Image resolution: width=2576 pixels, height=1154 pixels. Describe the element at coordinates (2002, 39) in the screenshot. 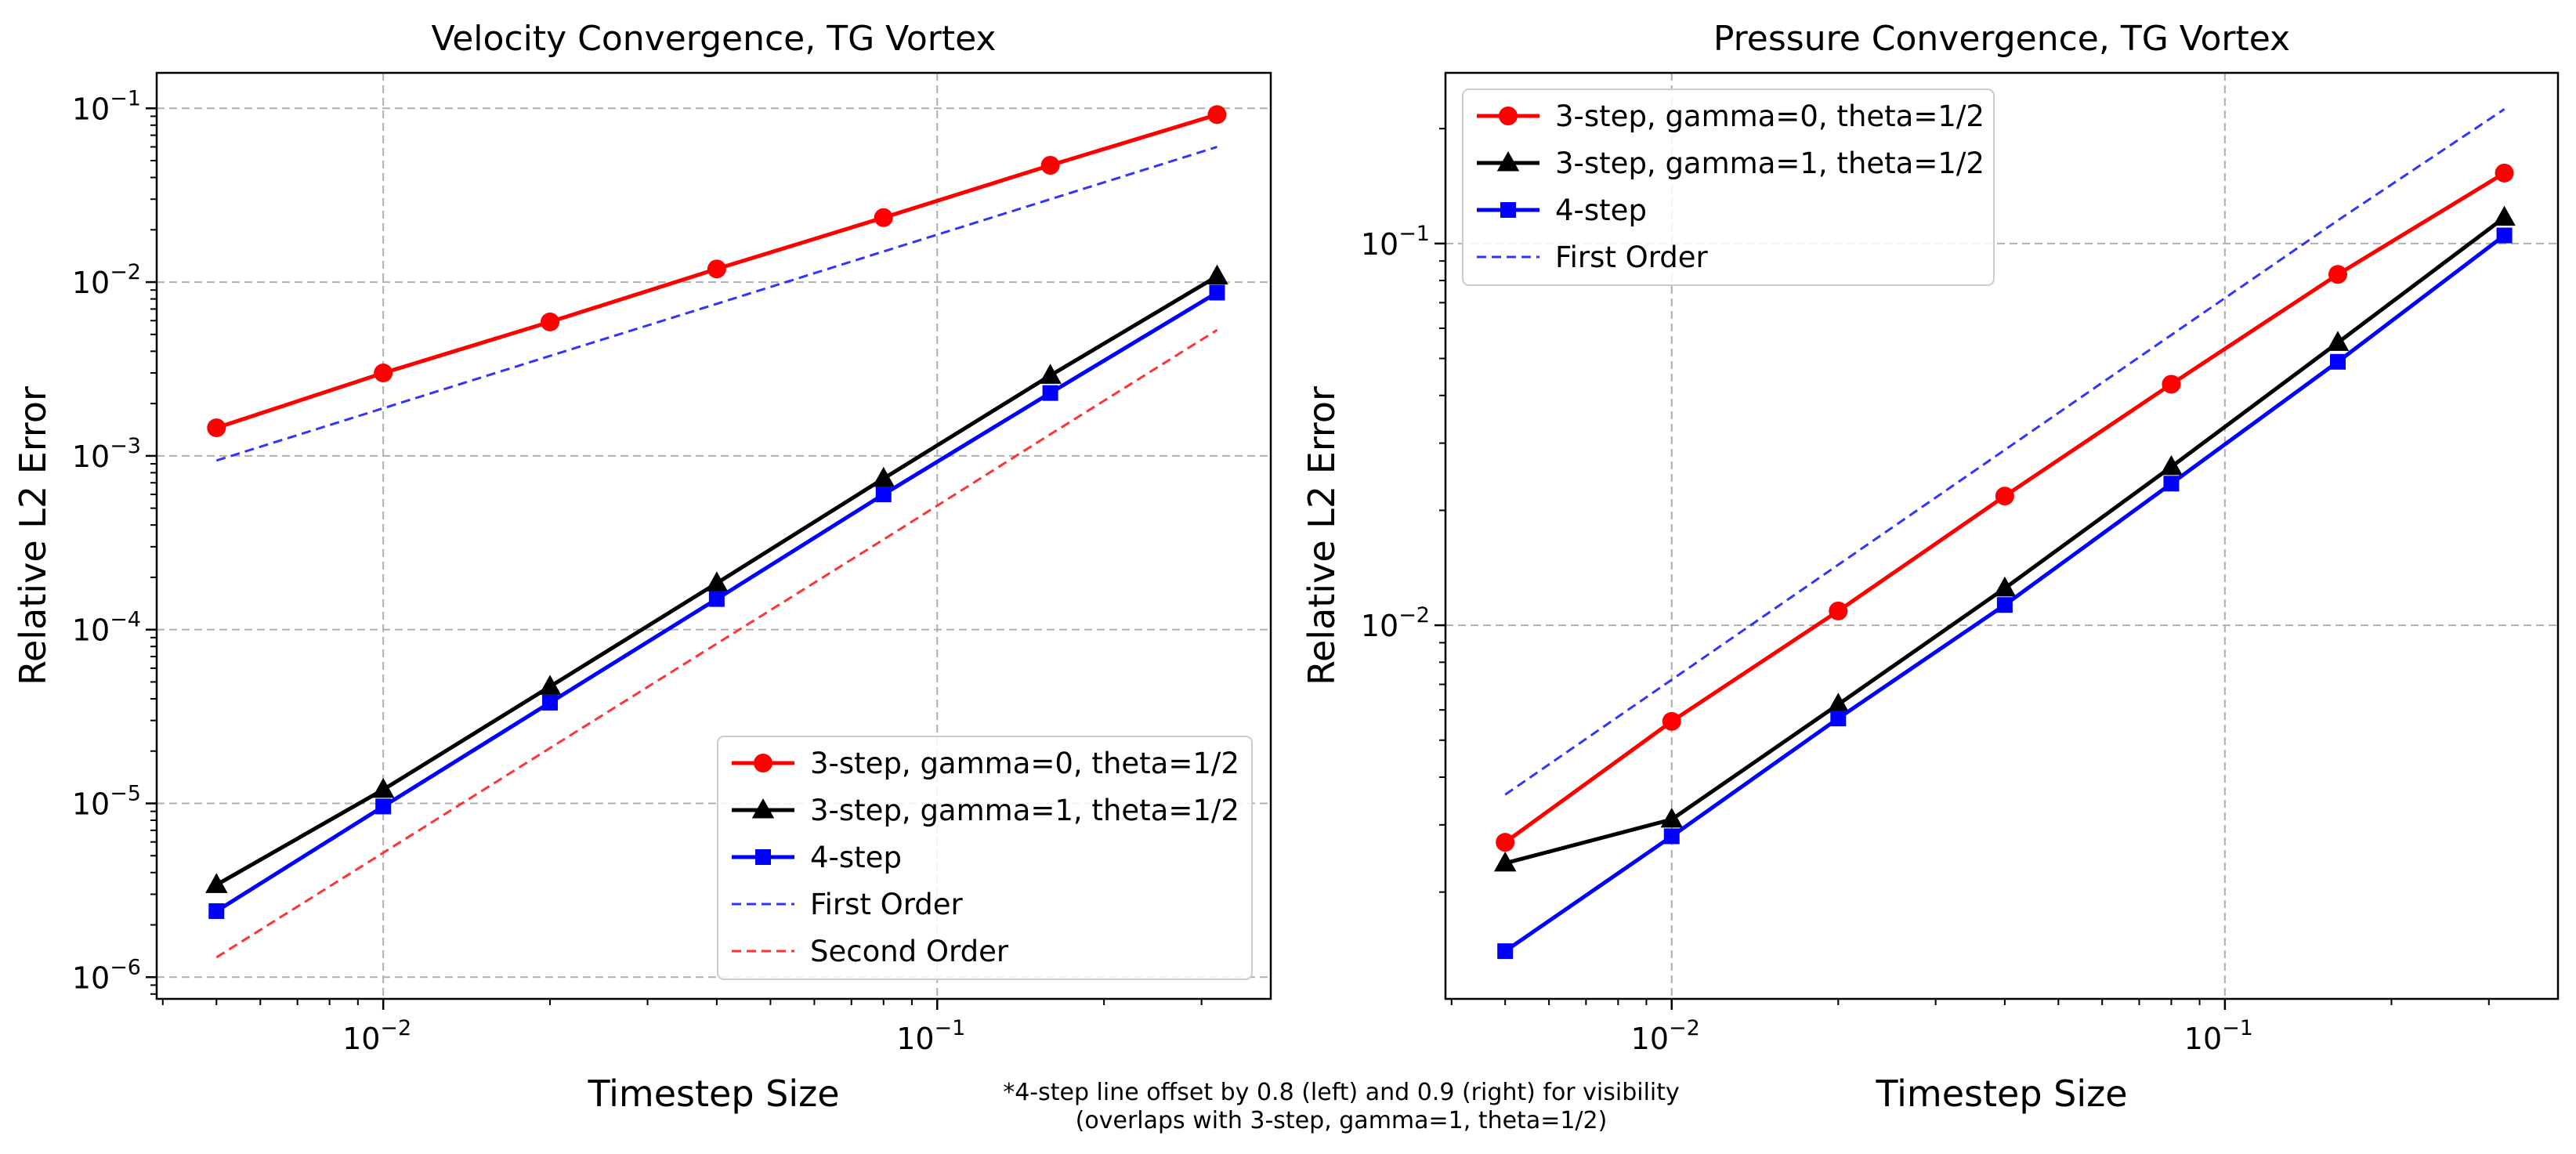

I see `chart-title: Pressure Convergence, TG Vortex` at that location.